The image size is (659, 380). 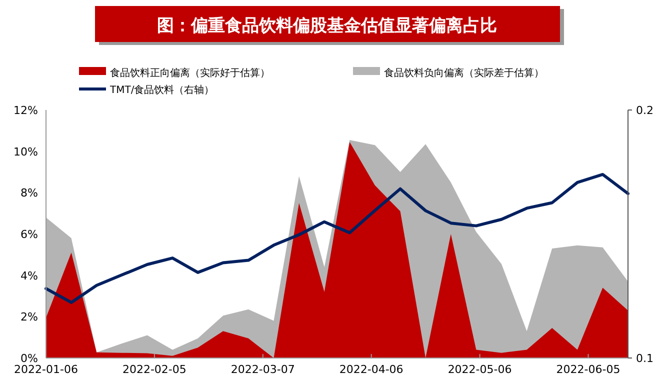 I want to click on y-tick-label: 2%, so click(x=29, y=317).